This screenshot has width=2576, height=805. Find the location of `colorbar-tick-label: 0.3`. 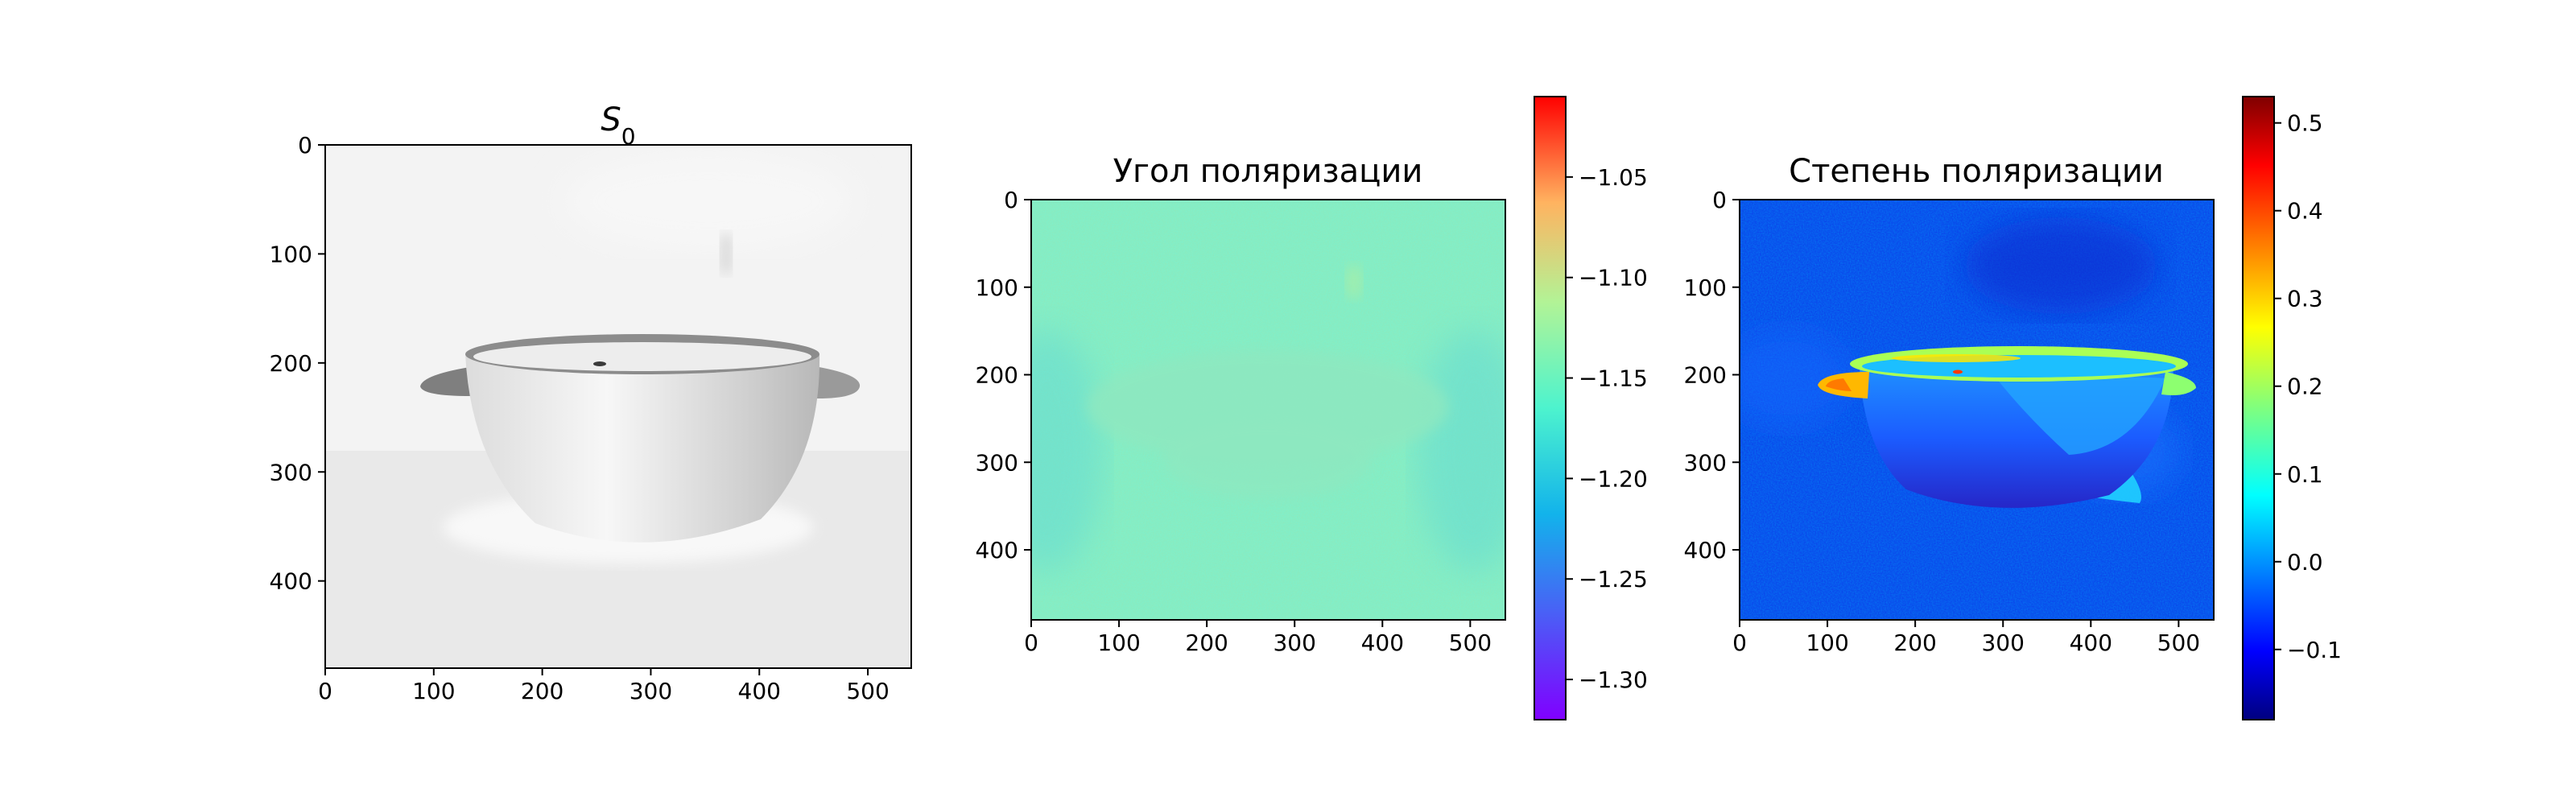

colorbar-tick-label: 0.3 is located at coordinates (2305, 299).